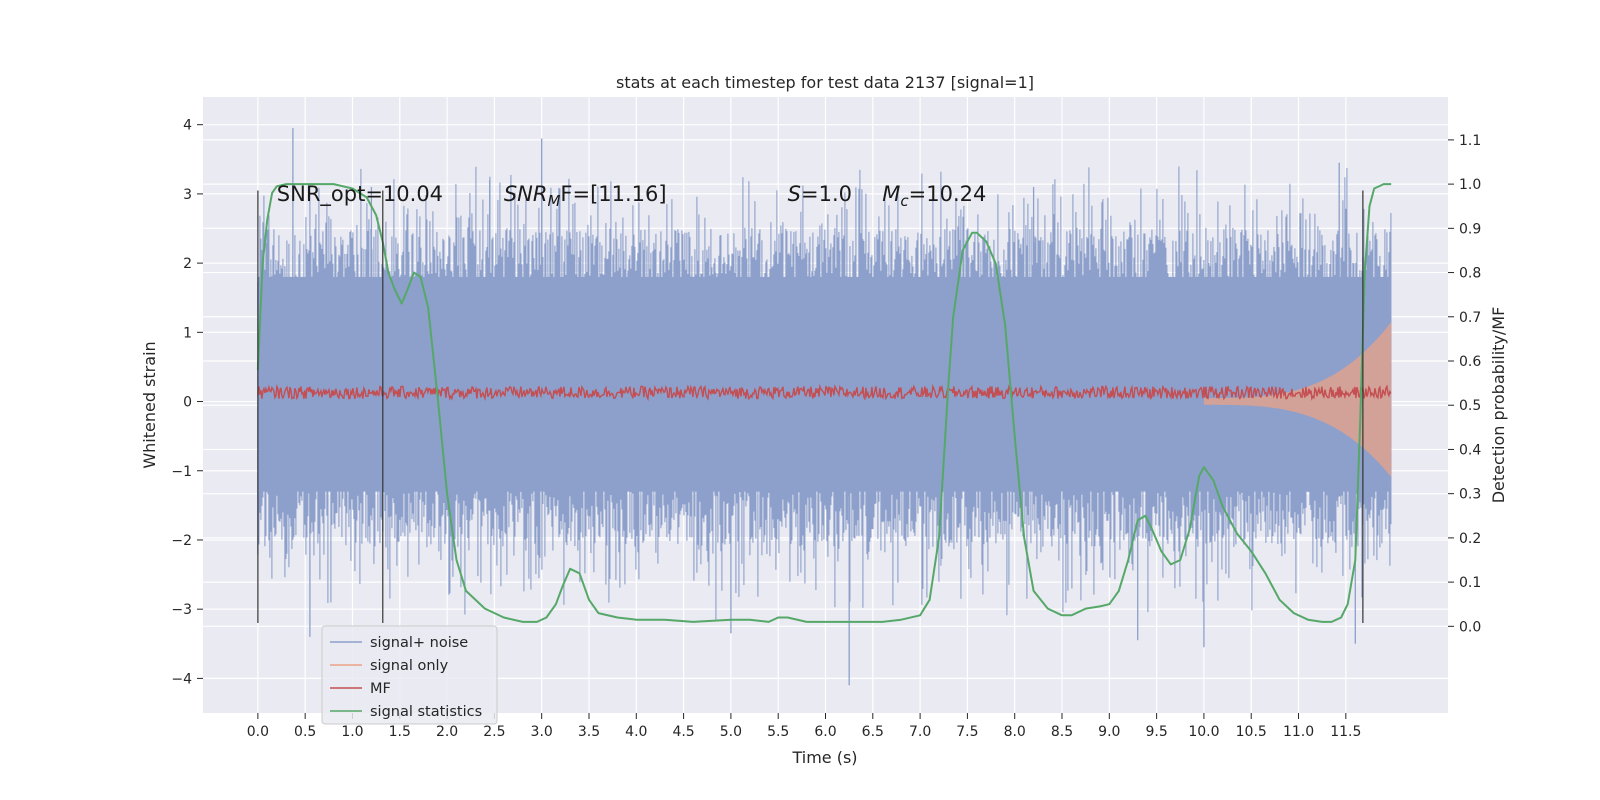 The width and height of the screenshot is (1600, 800). I want to click on y2-tick-label: 0.1, so click(1470, 583).